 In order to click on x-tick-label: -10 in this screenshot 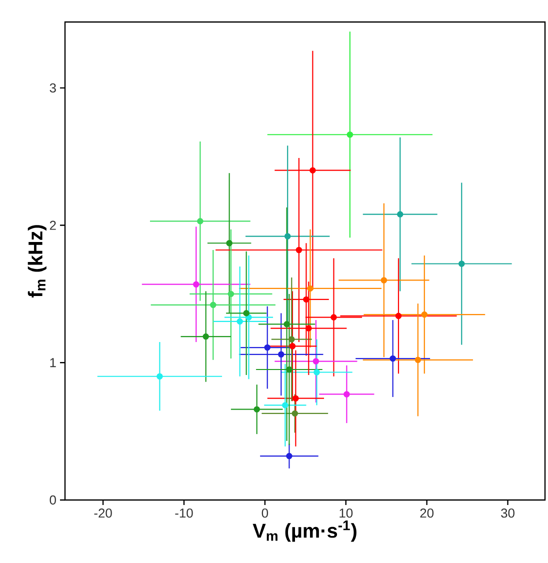, I will do `click(184, 513)`.